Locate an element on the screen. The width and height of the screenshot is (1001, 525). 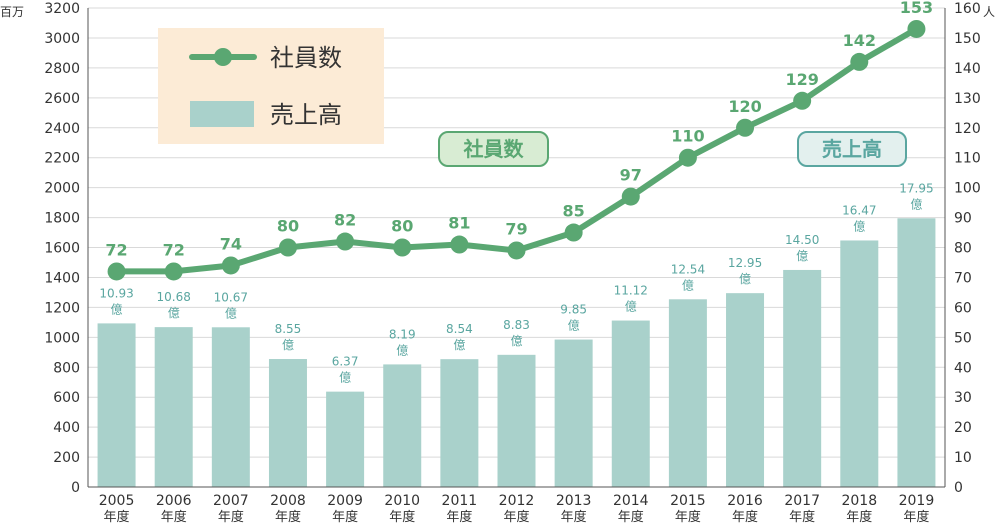
left-axis-tick-label: 1000 is located at coordinates (62, 338).